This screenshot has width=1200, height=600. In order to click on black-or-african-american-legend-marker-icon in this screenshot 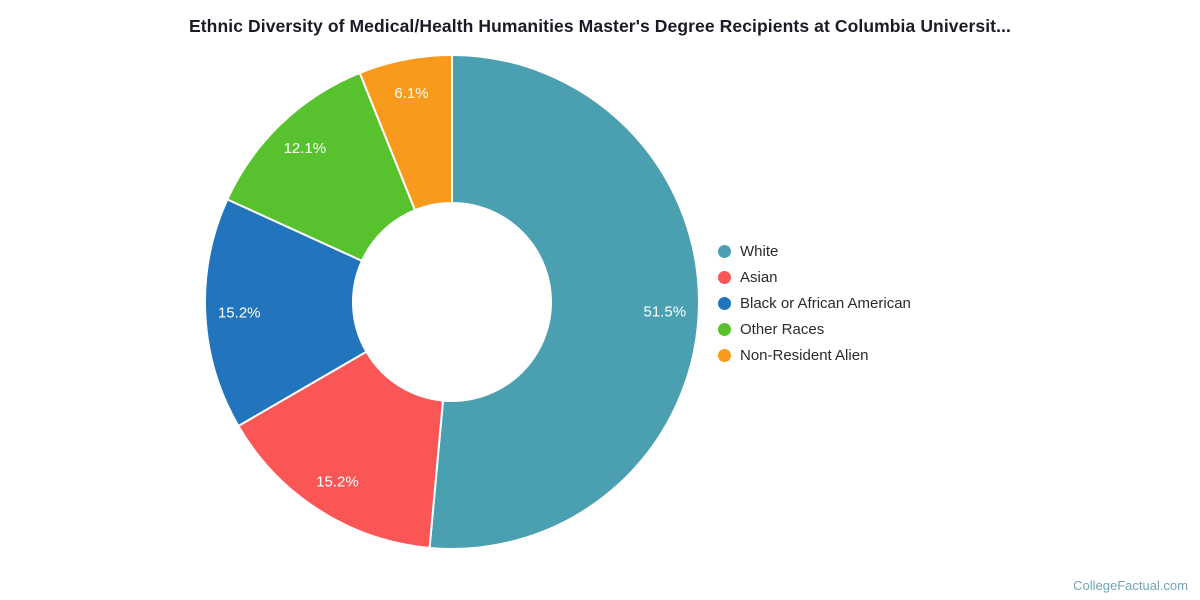, I will do `click(724, 303)`.